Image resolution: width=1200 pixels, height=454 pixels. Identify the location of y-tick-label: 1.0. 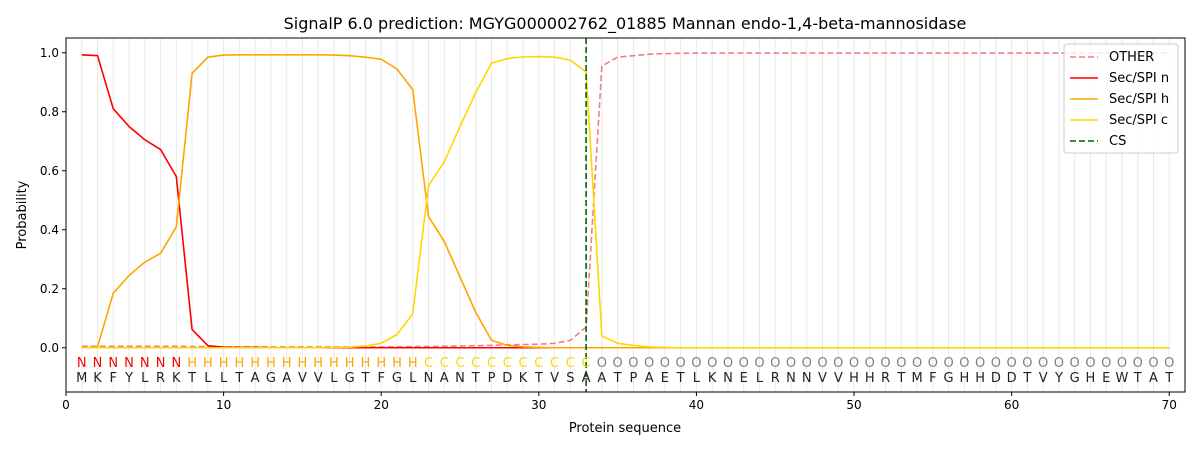
(49, 53).